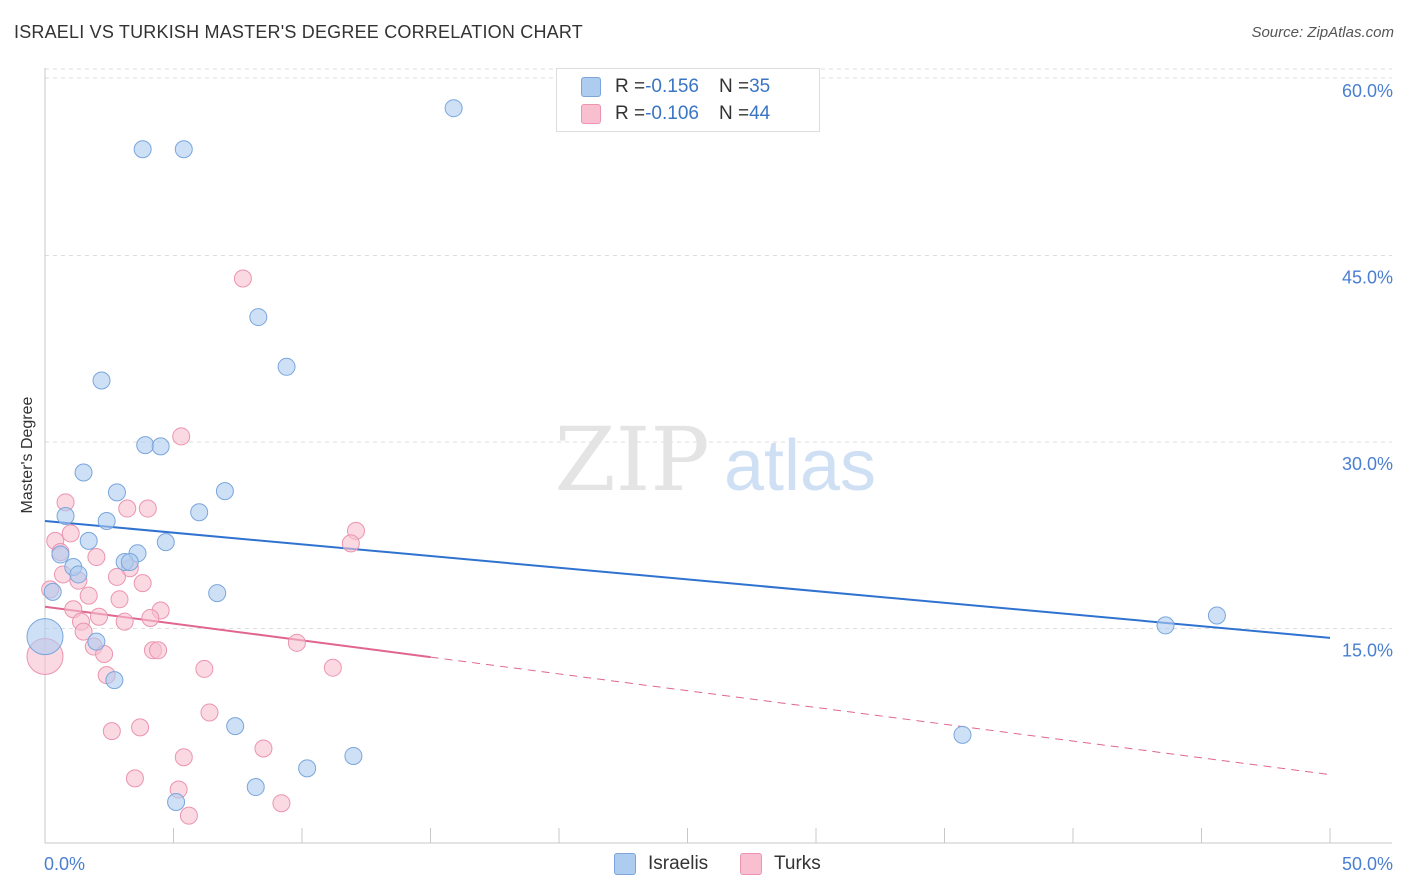 The height and width of the screenshot is (892, 1406). I want to click on legend-r-value: -0.156, so click(672, 86).